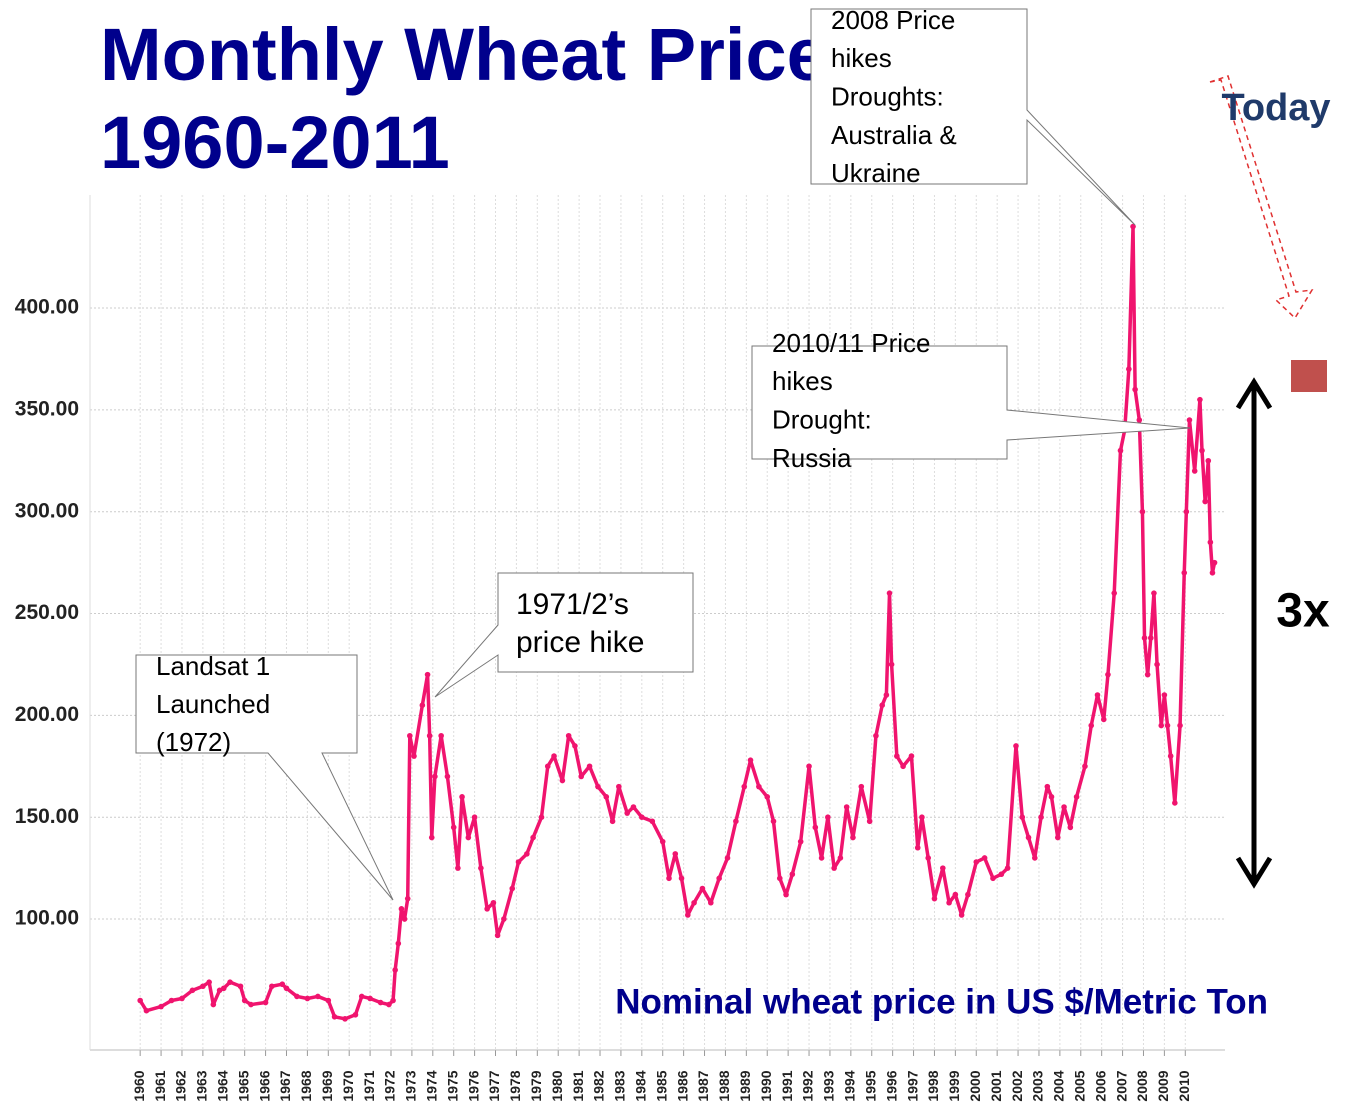 The image size is (1351, 1112). Describe the element at coordinates (1303, 611) in the screenshot. I see `multiplier-label: 3x` at that location.